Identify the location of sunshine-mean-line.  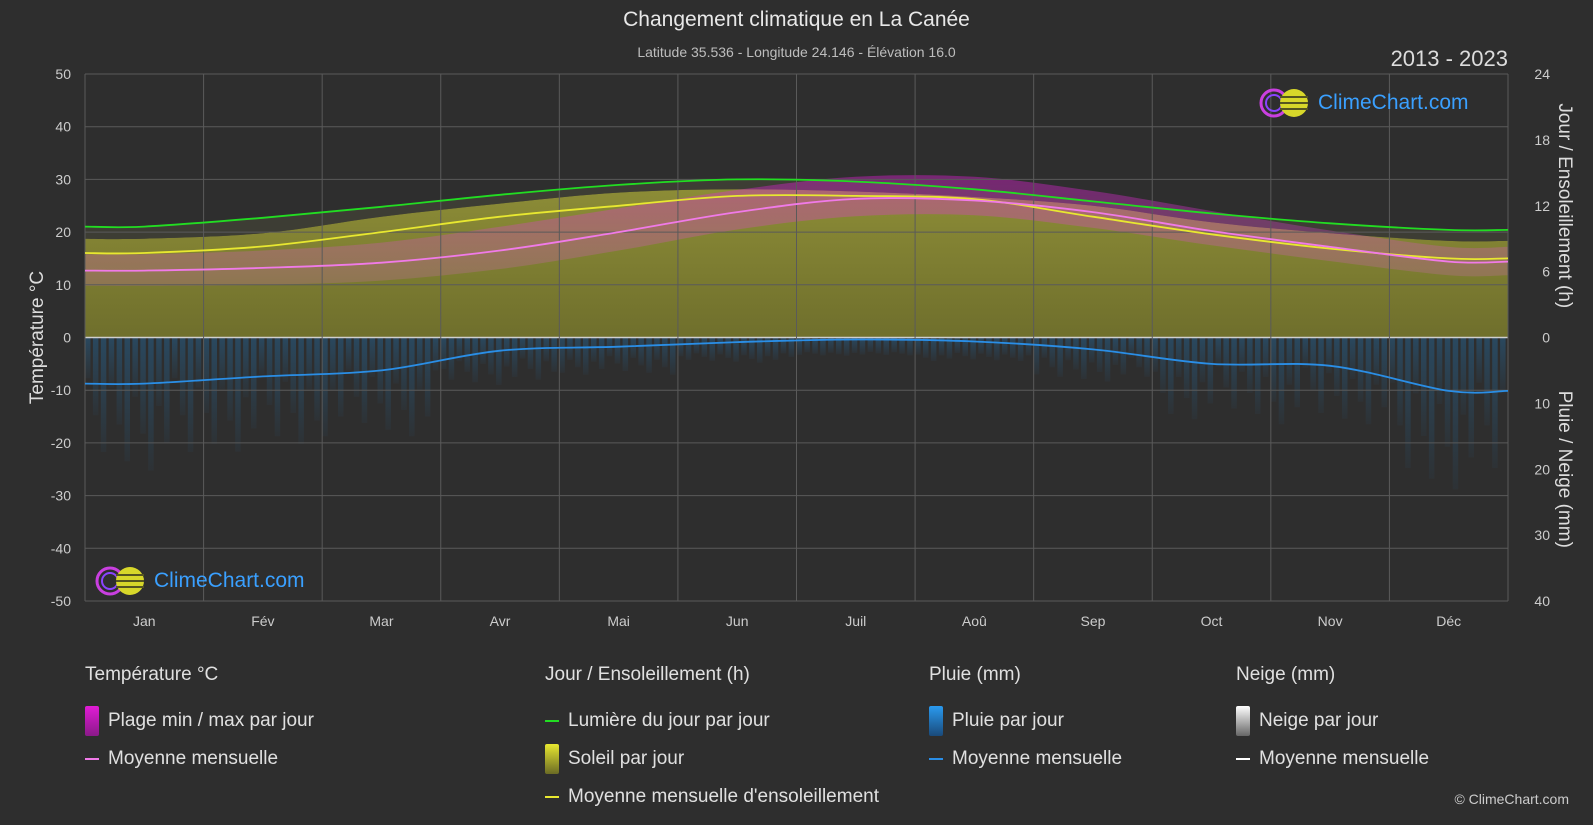
(796, 227).